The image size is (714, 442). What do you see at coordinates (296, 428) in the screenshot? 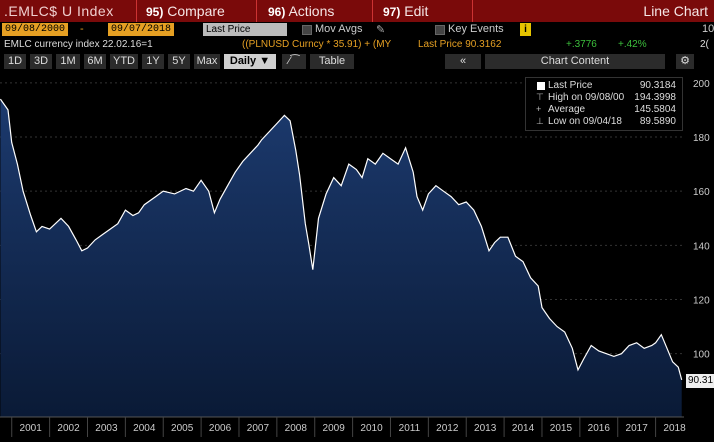
I see `x-tick-label: 2008` at bounding box center [296, 428].